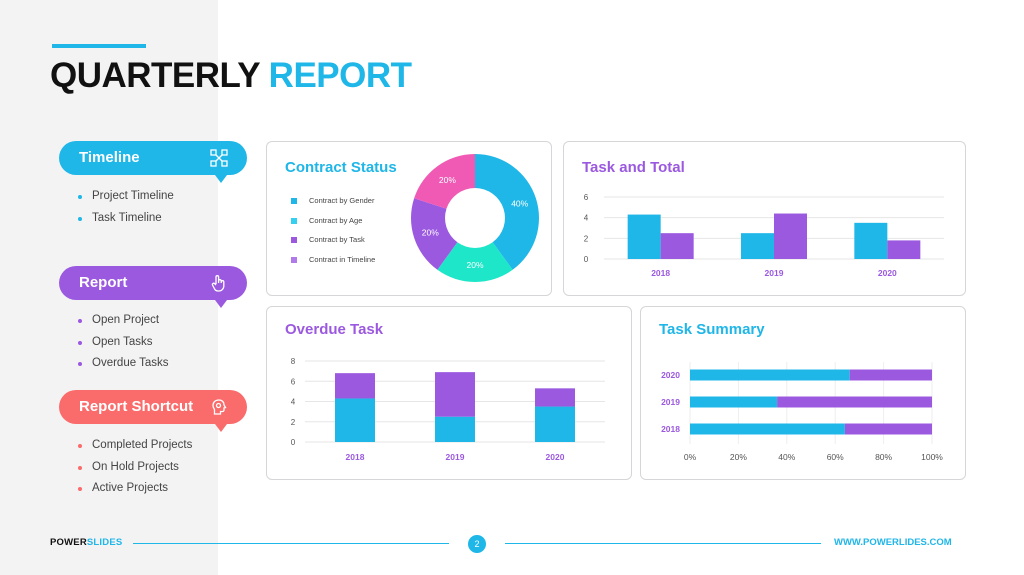 The height and width of the screenshot is (575, 1024). Describe the element at coordinates (68, 542) in the screenshot. I see `footer-brand-part1: POWER` at that location.